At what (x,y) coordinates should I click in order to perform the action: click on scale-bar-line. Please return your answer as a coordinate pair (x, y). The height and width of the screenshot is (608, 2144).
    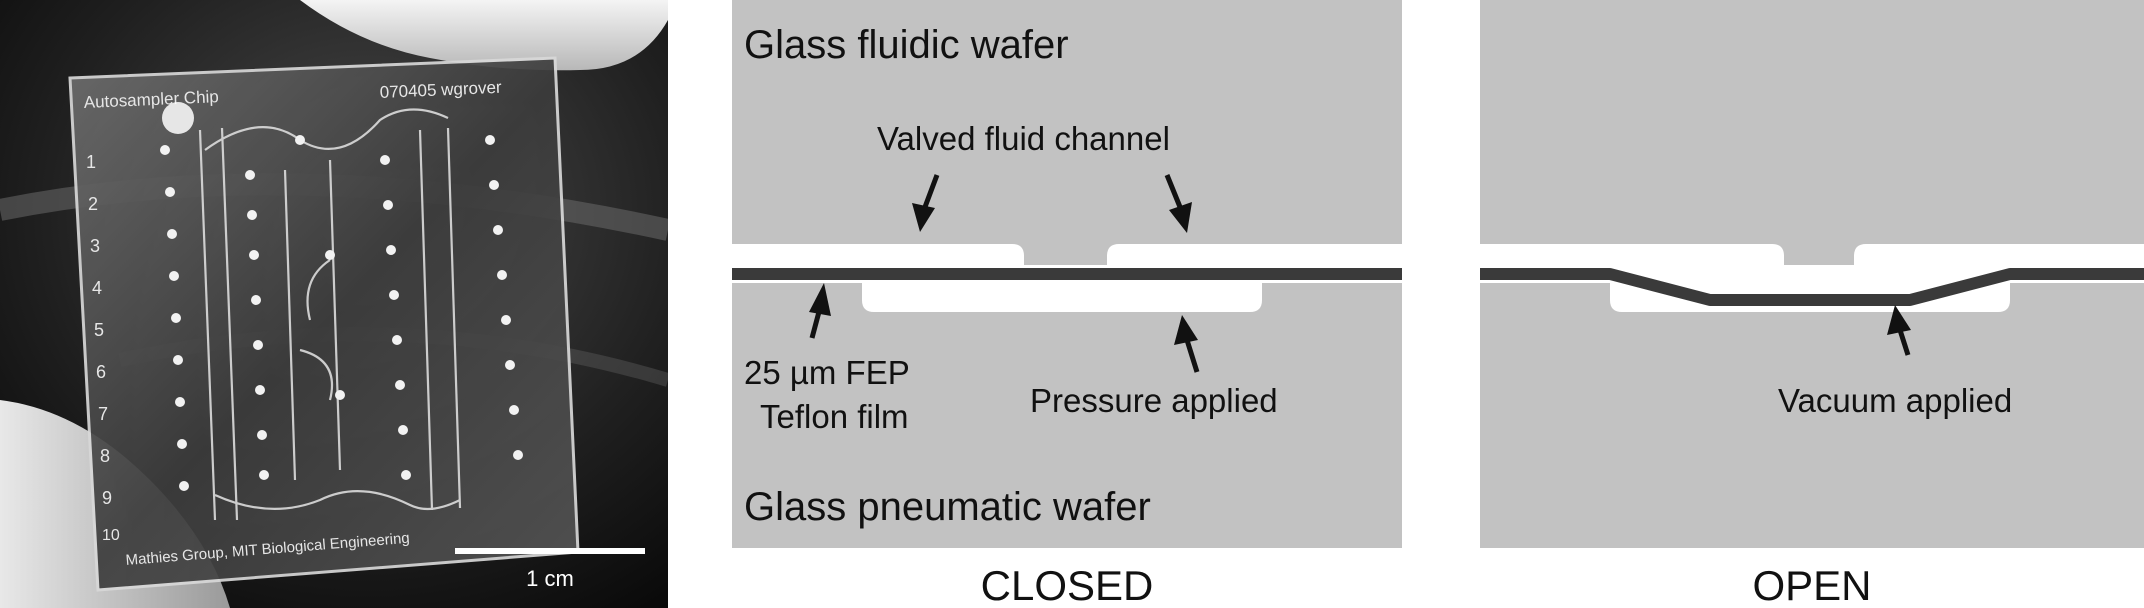
    Looking at the image, I should click on (550, 551).